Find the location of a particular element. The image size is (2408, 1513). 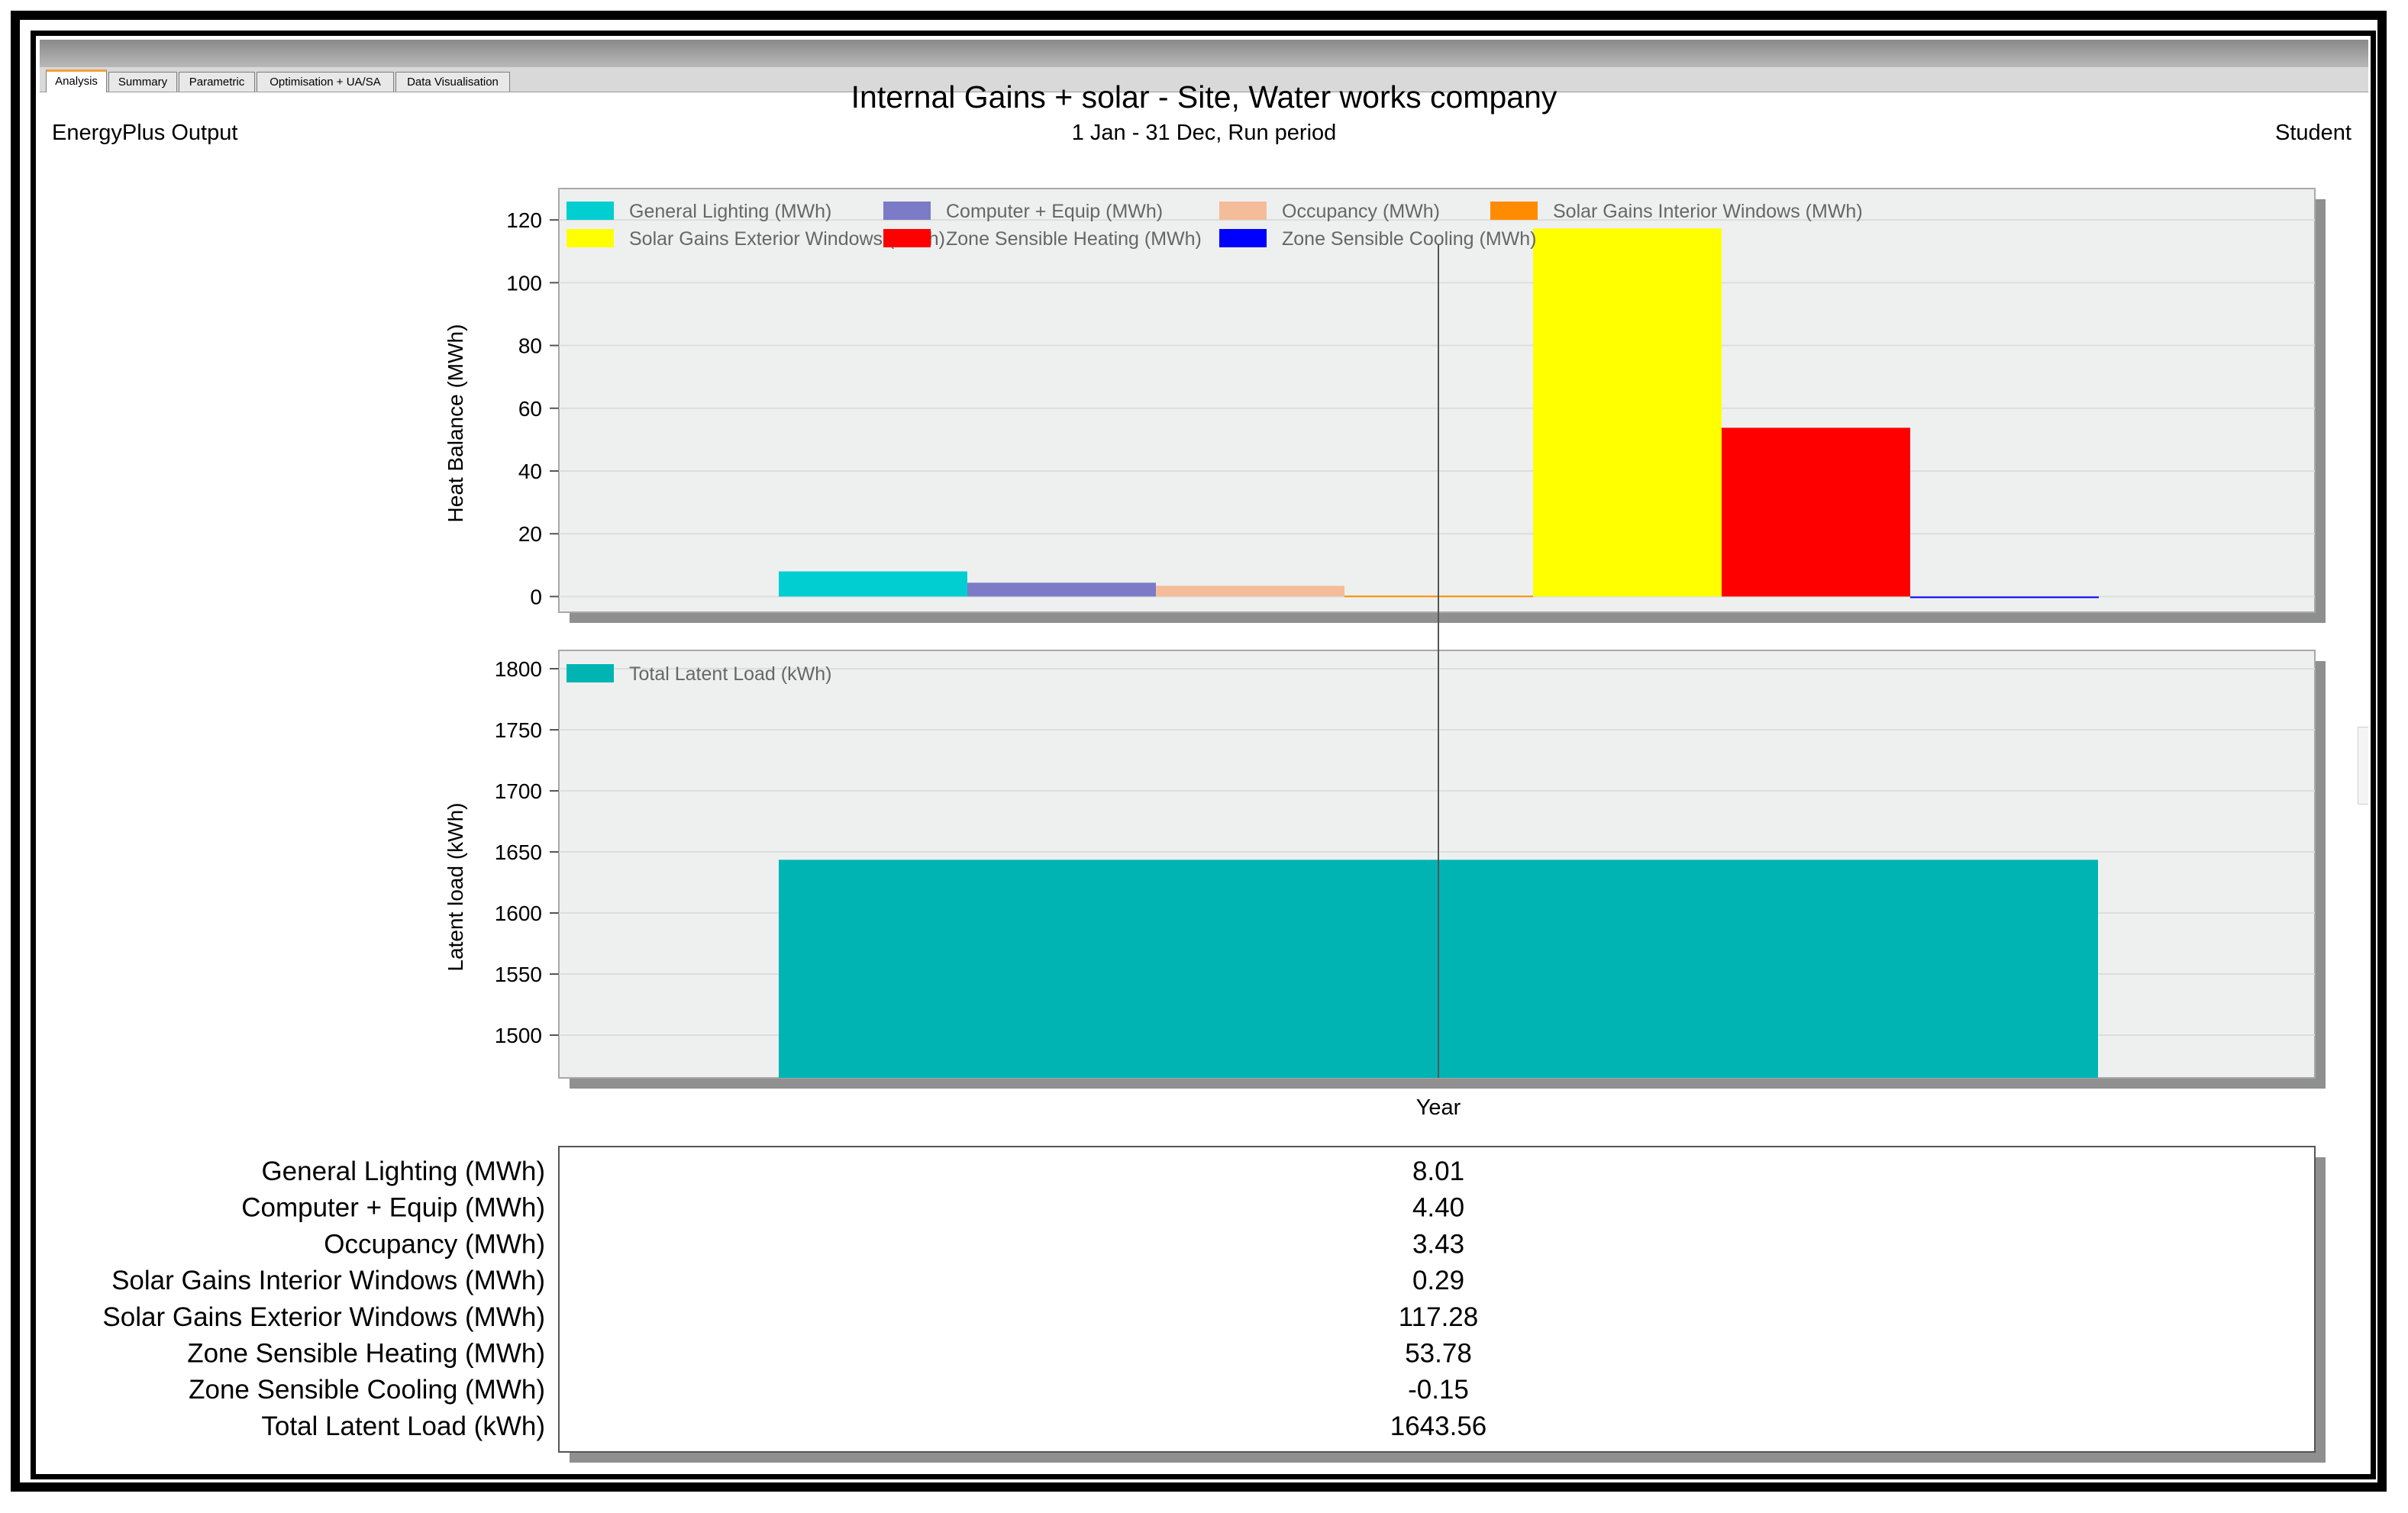

summary-row-label: Solar Gains Exterior Windows (MWh) is located at coordinates (323, 1317).